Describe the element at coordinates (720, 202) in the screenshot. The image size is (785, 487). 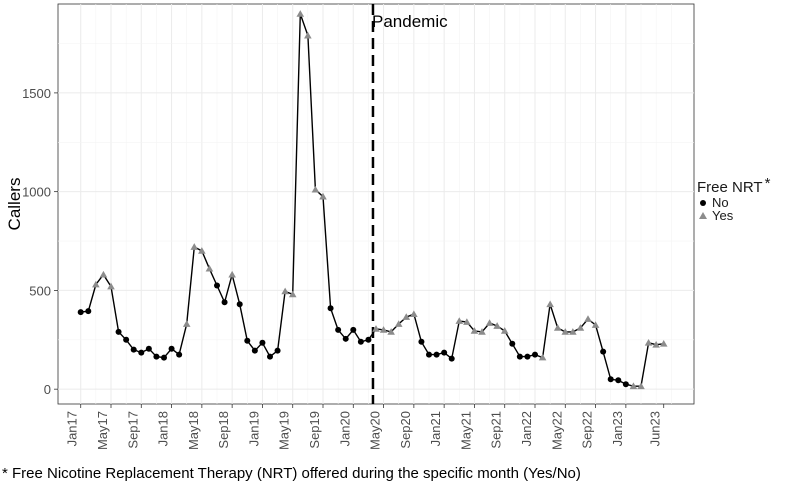
I see `legend-label-no: No` at that location.